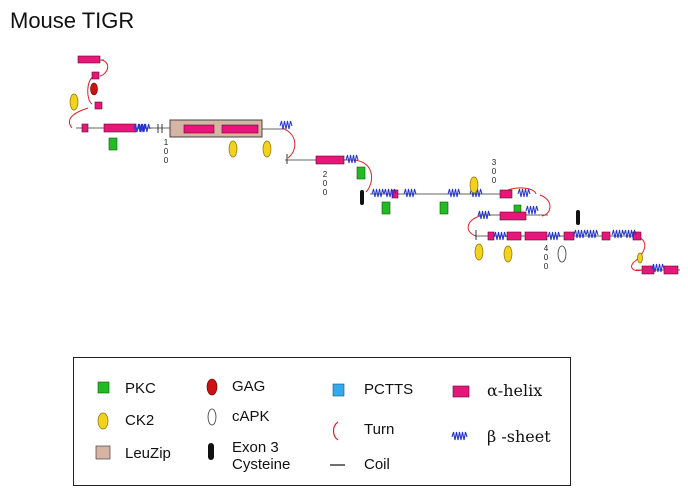 The height and width of the screenshot is (496, 688). I want to click on residue-tick-400: 4 0 0, so click(546, 257).